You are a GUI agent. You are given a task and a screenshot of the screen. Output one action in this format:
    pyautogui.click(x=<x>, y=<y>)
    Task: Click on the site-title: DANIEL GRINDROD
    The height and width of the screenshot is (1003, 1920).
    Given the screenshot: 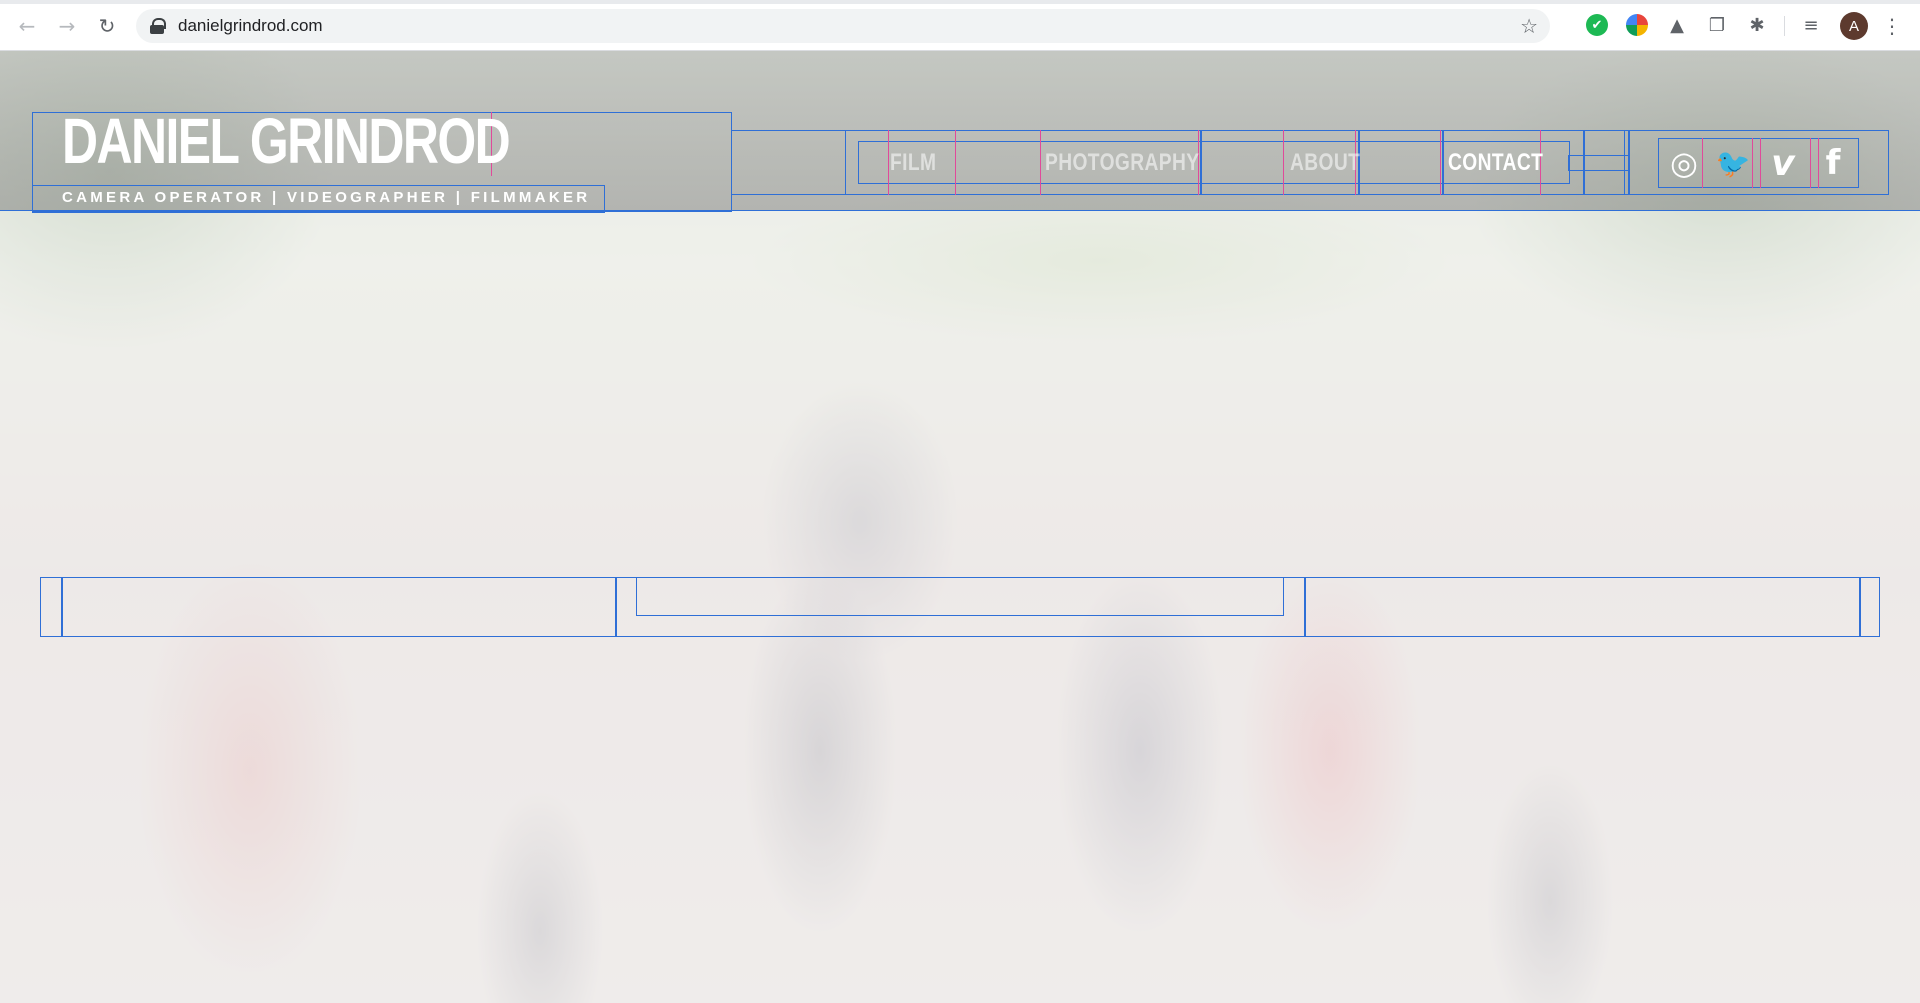 What is the action you would take?
    pyautogui.click(x=286, y=141)
    